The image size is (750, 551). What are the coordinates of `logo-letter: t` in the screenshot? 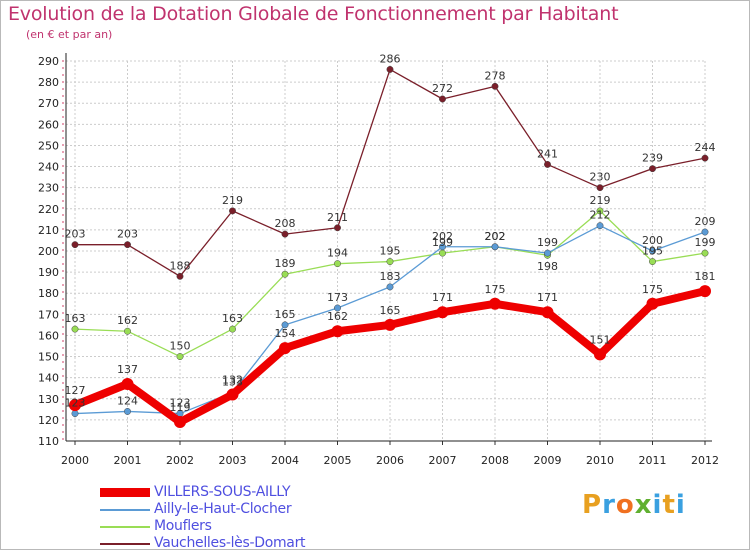 It's located at (669, 505).